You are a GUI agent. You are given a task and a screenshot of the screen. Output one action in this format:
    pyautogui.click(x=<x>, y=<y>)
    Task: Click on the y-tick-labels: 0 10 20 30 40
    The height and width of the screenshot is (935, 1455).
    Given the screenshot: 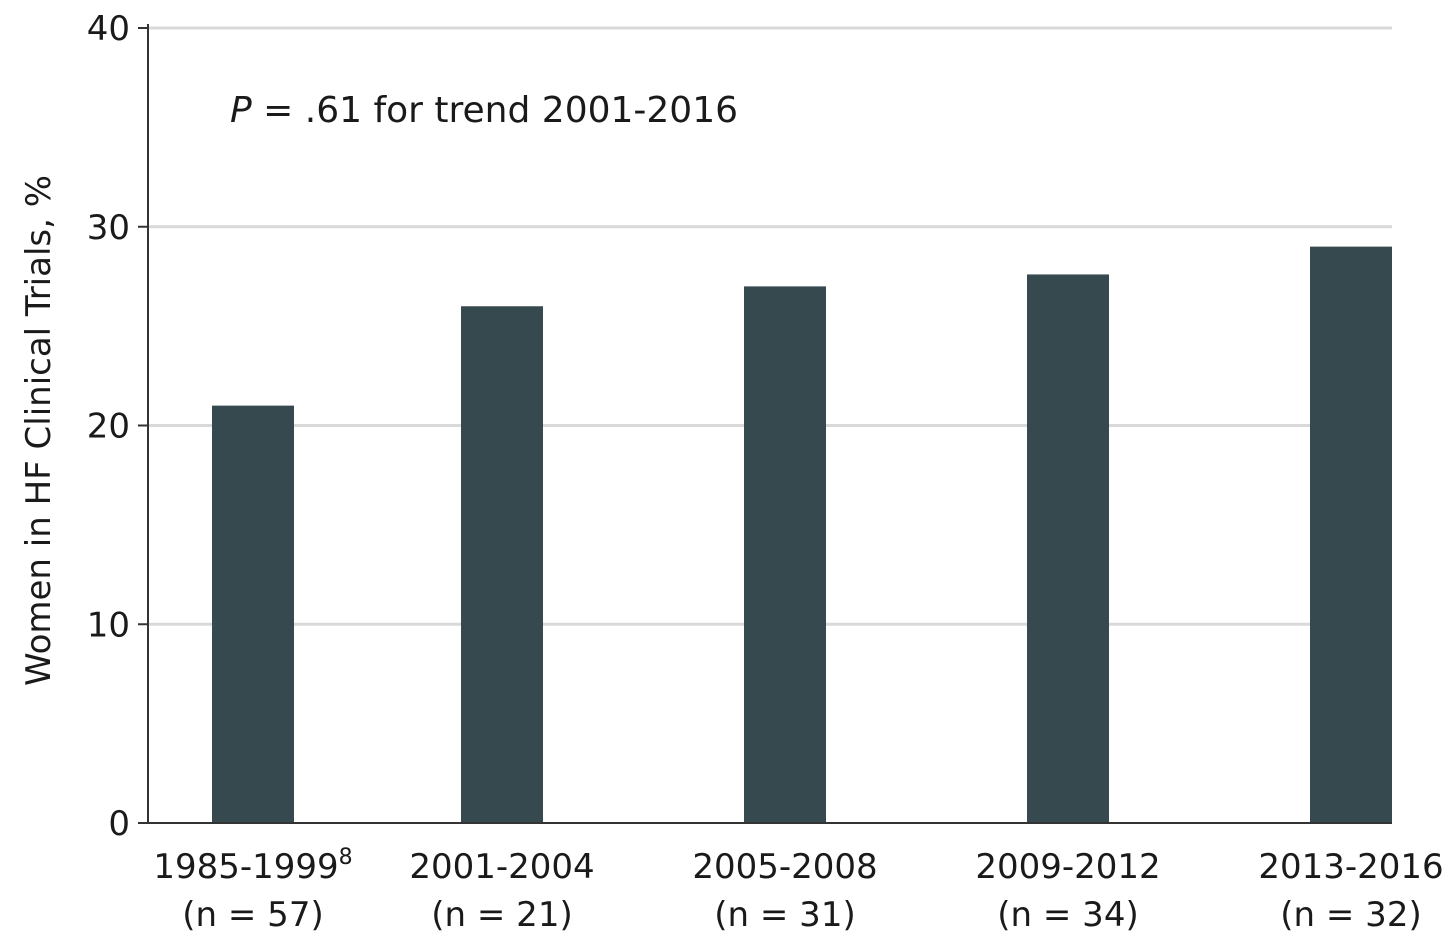 What is the action you would take?
    pyautogui.click(x=117, y=426)
    